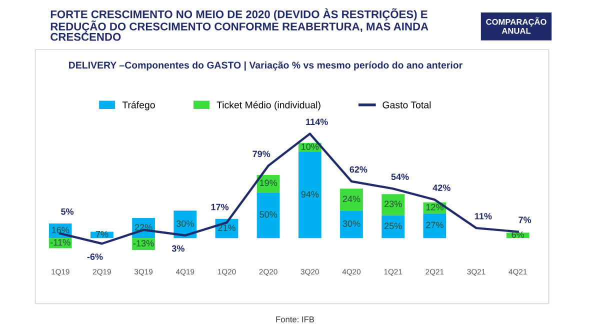 The width and height of the screenshot is (590, 330). I want to click on data-label: 62%, so click(359, 169).